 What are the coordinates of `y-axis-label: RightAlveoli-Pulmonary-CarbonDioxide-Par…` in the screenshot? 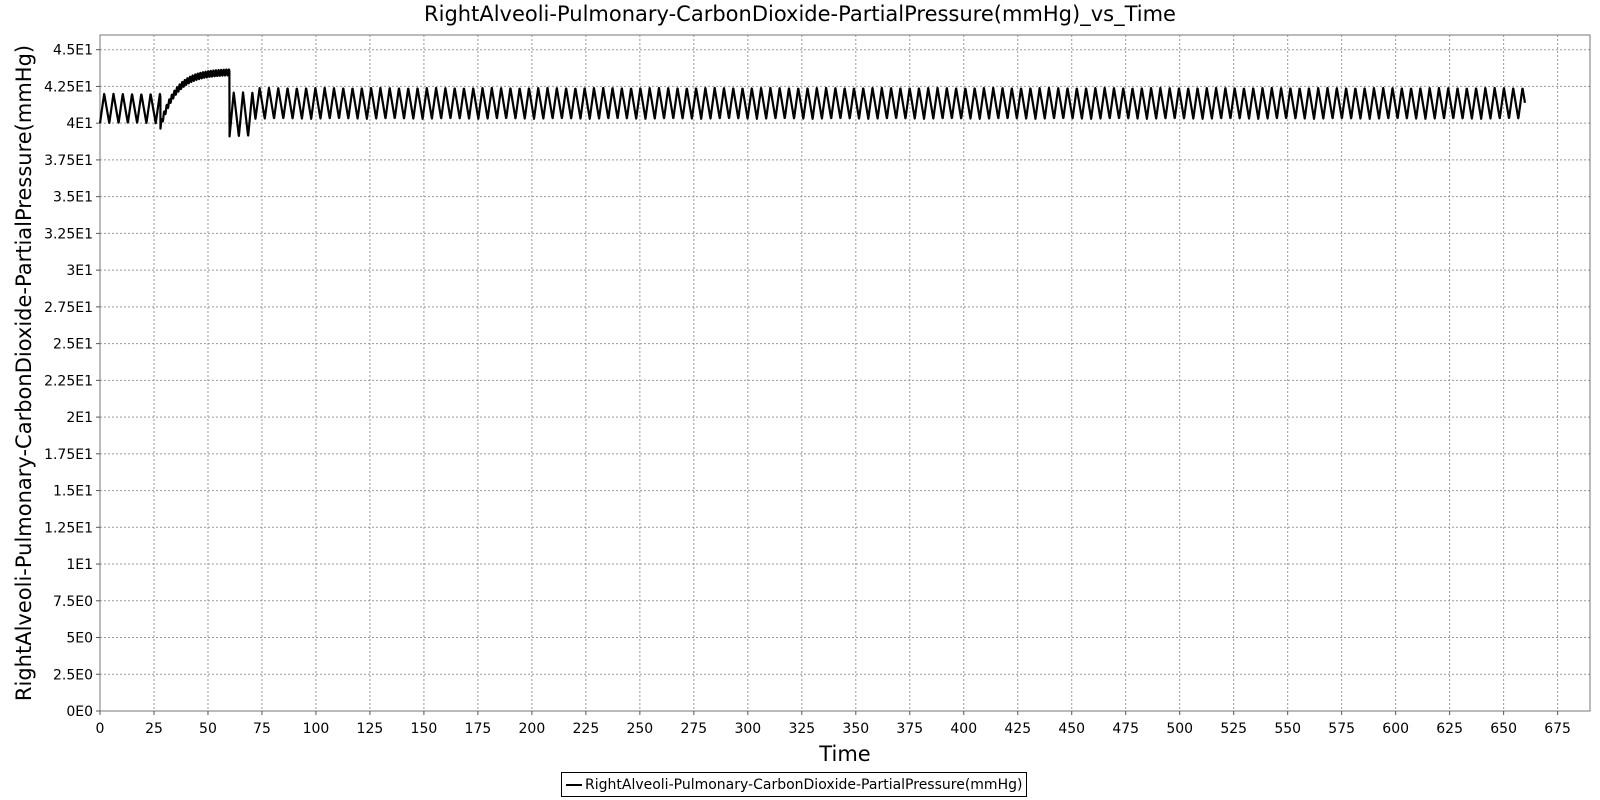 It's located at (24, 373).